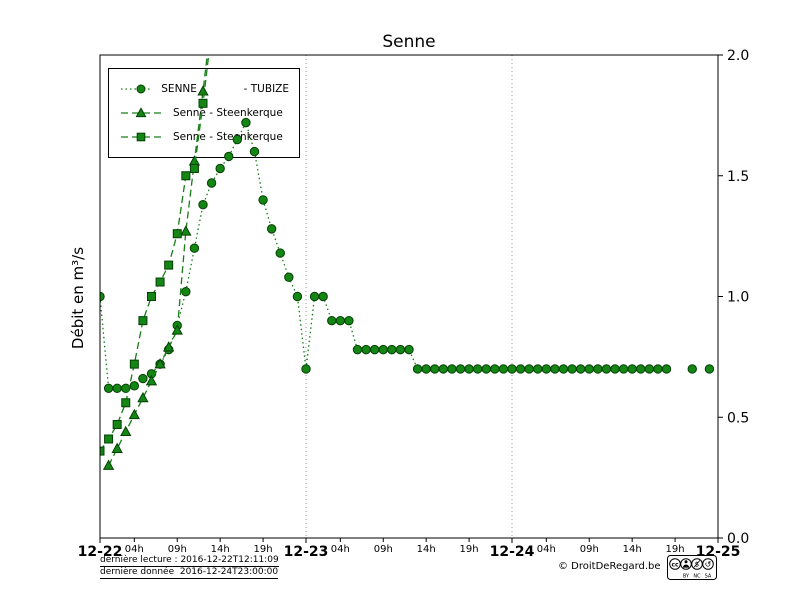 Image resolution: width=800 pixels, height=600 pixels. What do you see at coordinates (141, 137) in the screenshot?
I see `square-marker-icon` at bounding box center [141, 137].